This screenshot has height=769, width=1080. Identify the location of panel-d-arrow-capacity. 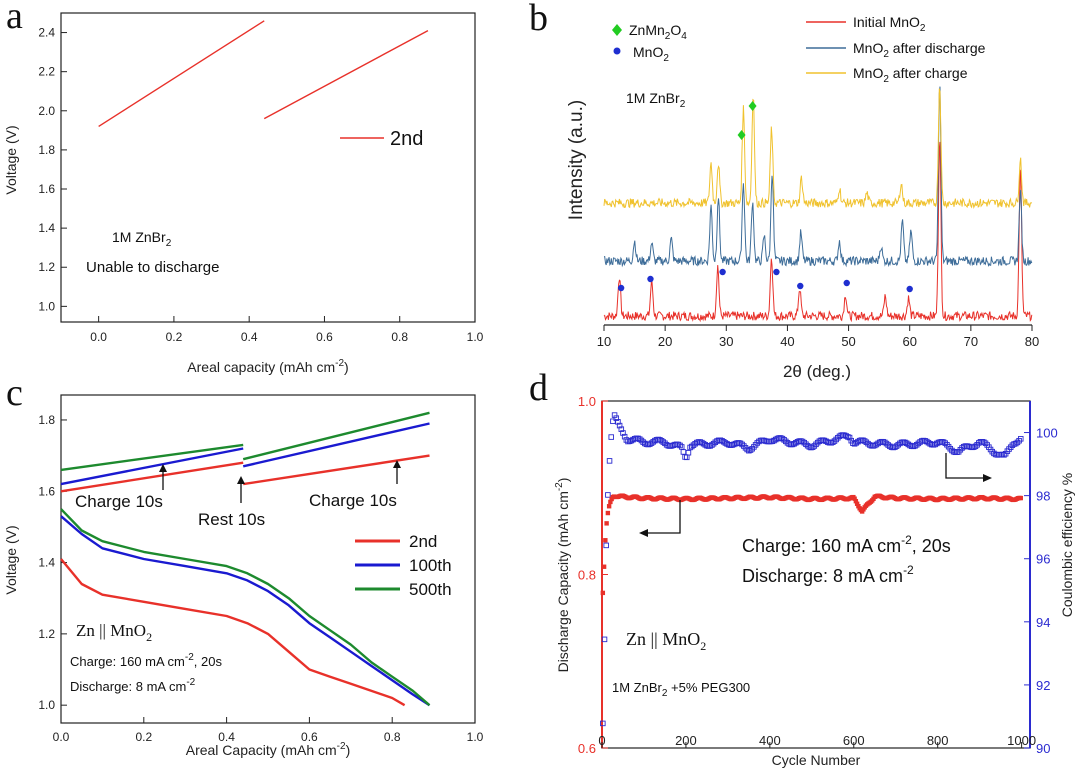
(663, 517).